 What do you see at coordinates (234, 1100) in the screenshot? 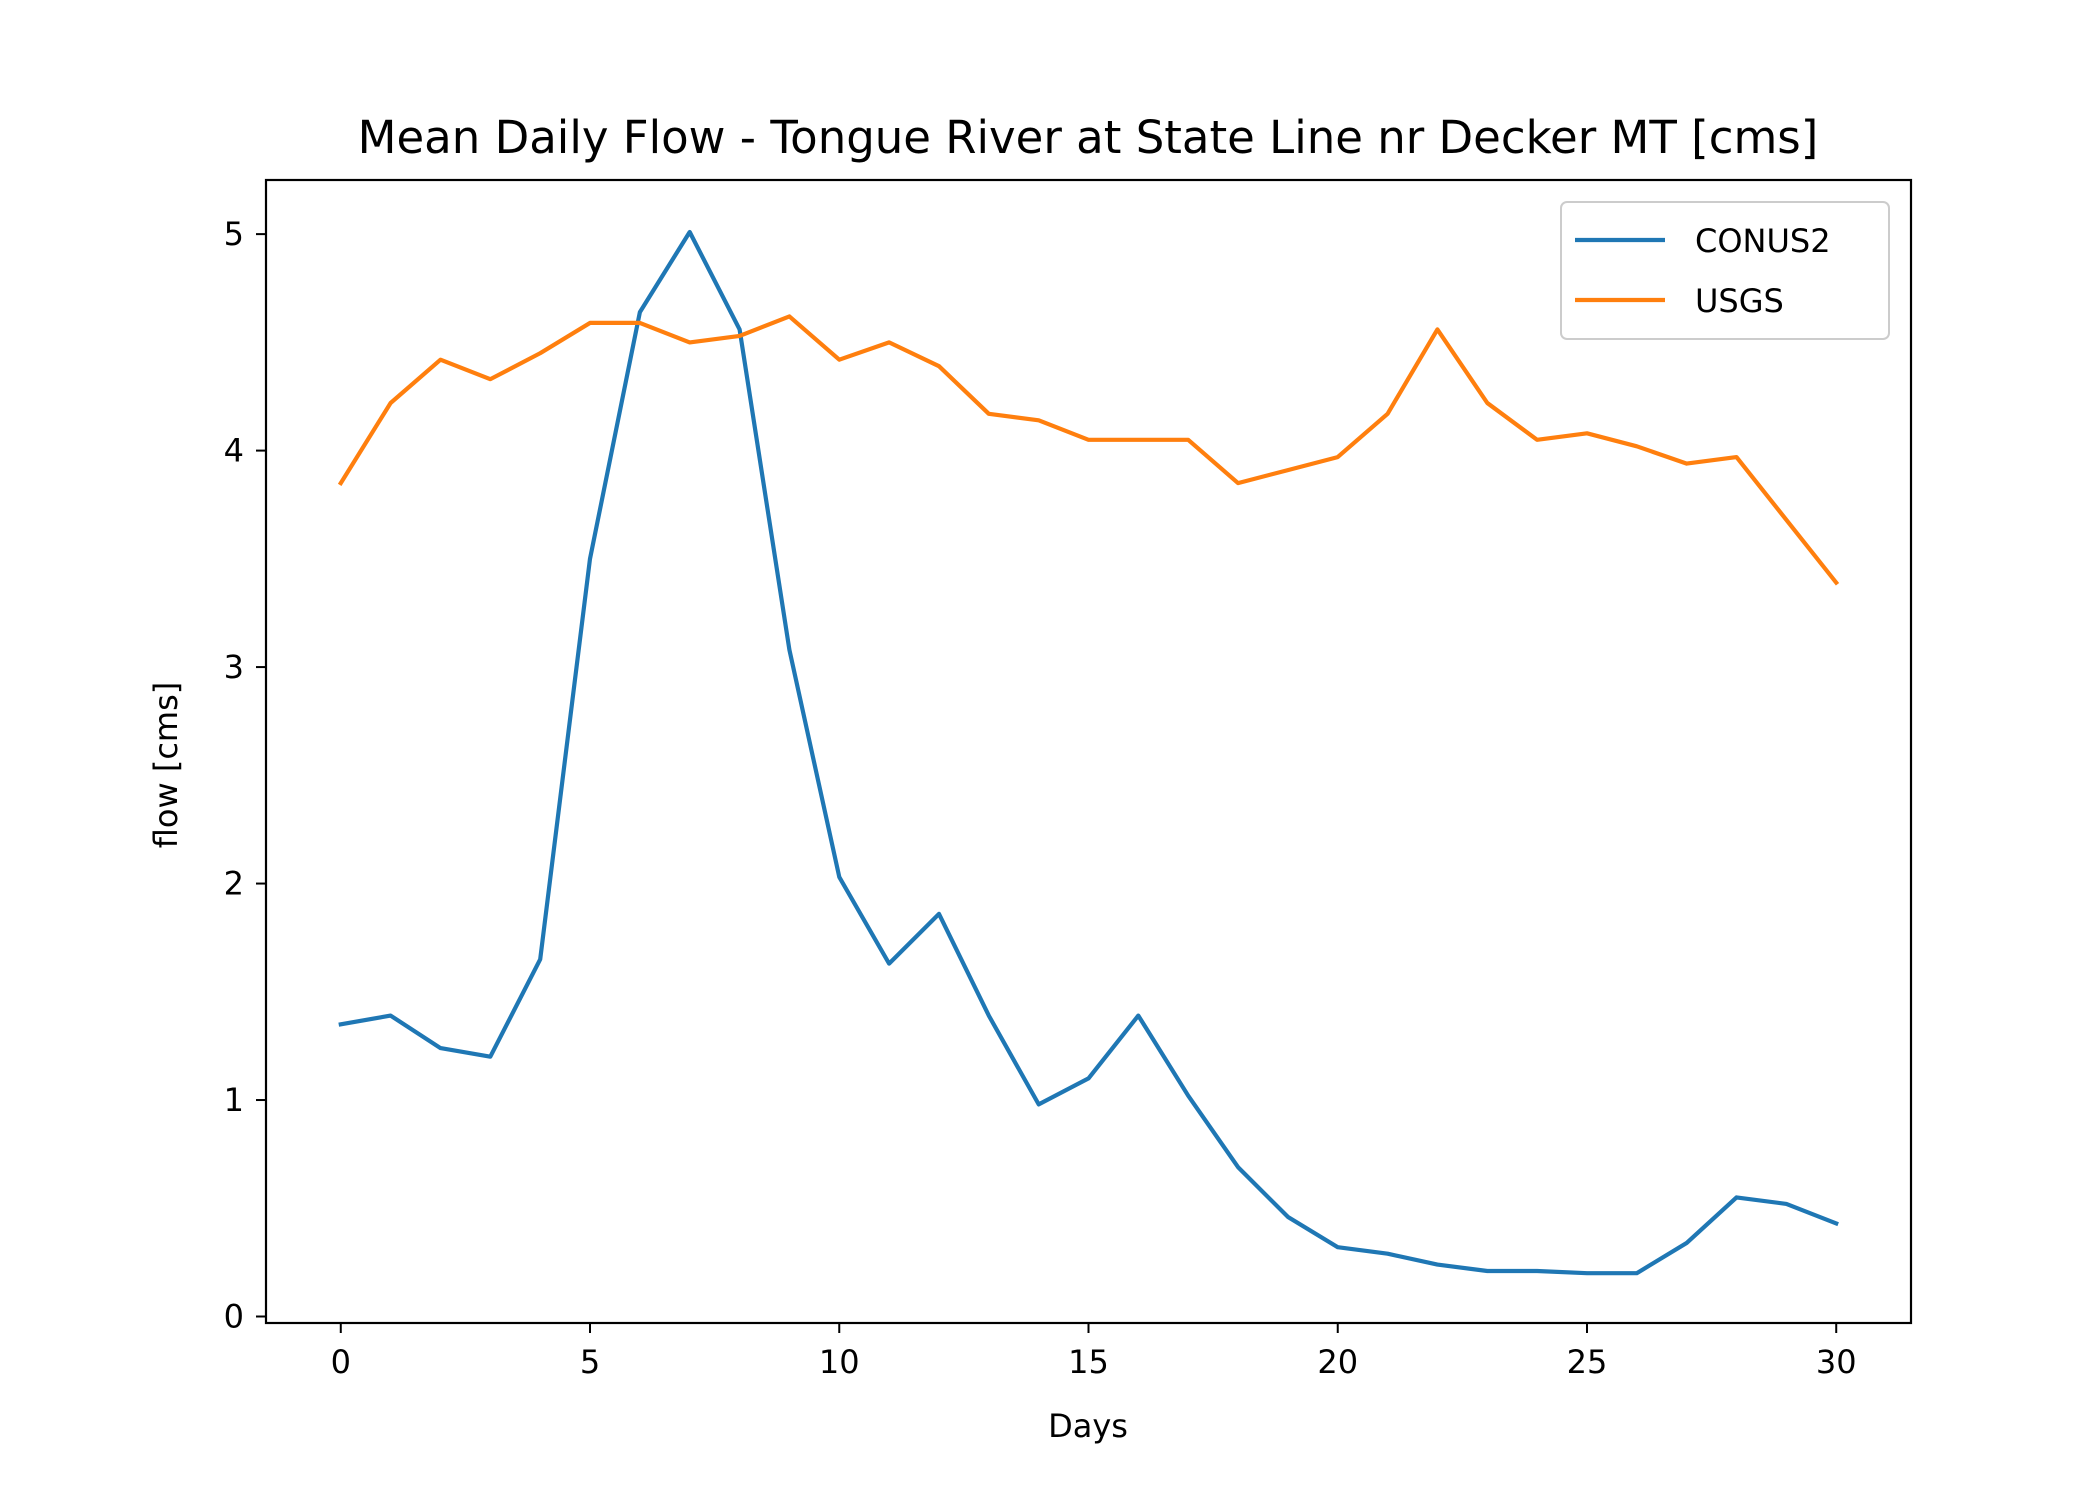
I see `y-tick-label: 1` at bounding box center [234, 1100].